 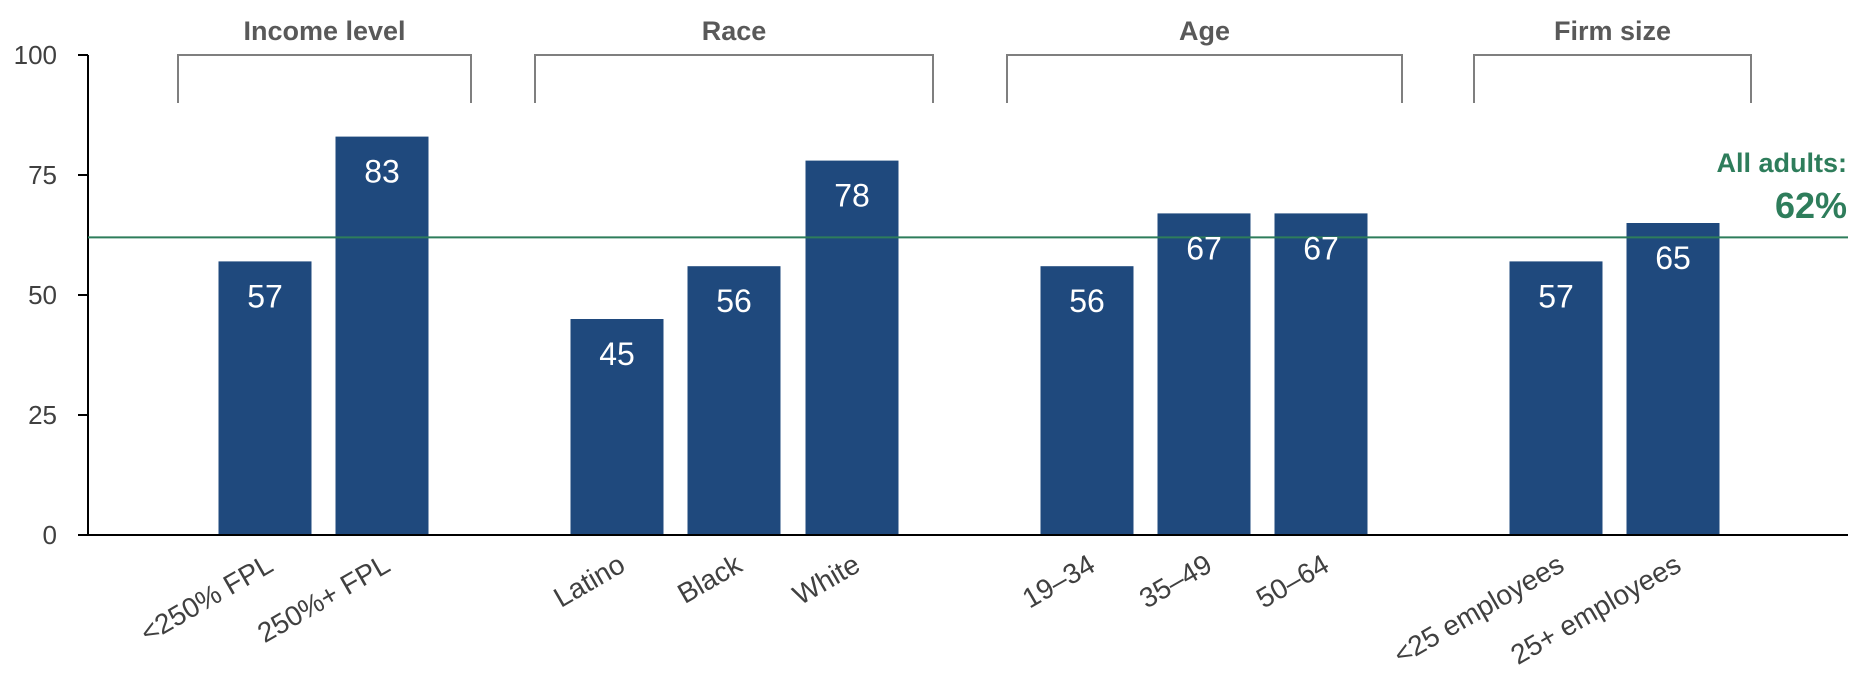 I want to click on reference-label: All adults:, so click(x=1781, y=163).